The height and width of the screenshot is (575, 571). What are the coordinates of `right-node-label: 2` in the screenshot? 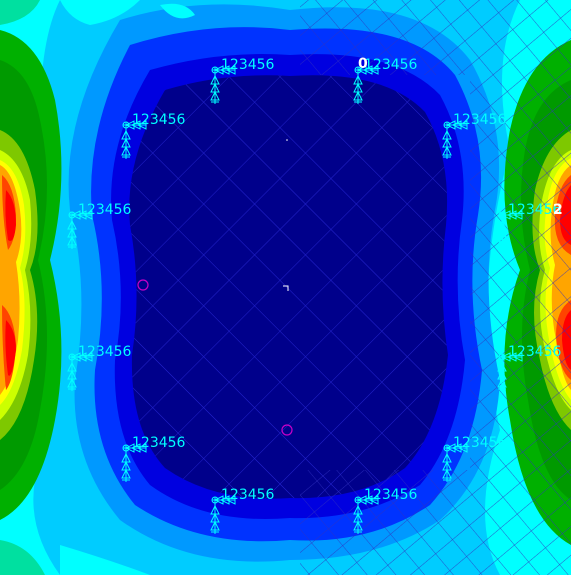 It's located at (558, 210).